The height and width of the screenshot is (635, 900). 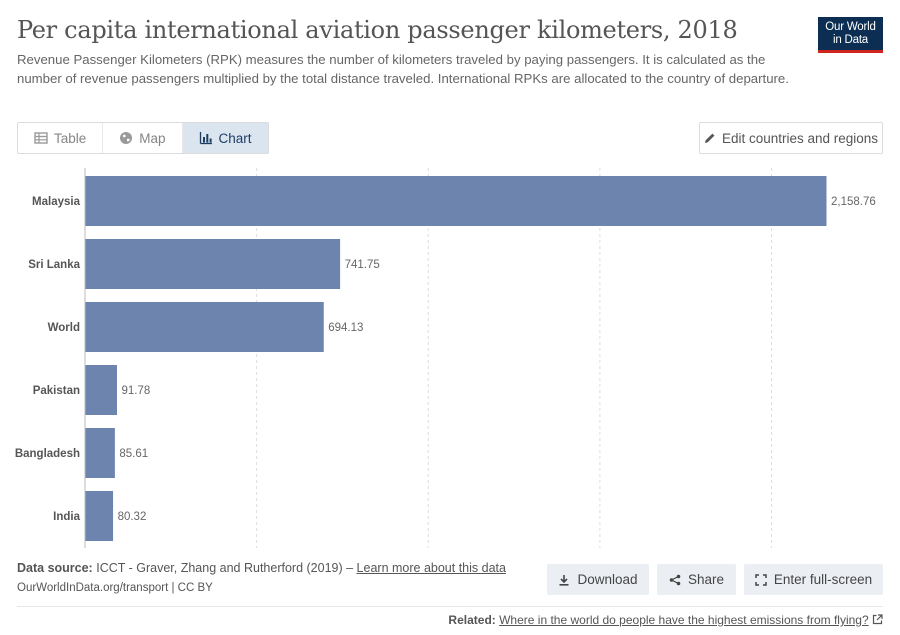 What do you see at coordinates (126, 138) in the screenshot?
I see `globe-icon` at bounding box center [126, 138].